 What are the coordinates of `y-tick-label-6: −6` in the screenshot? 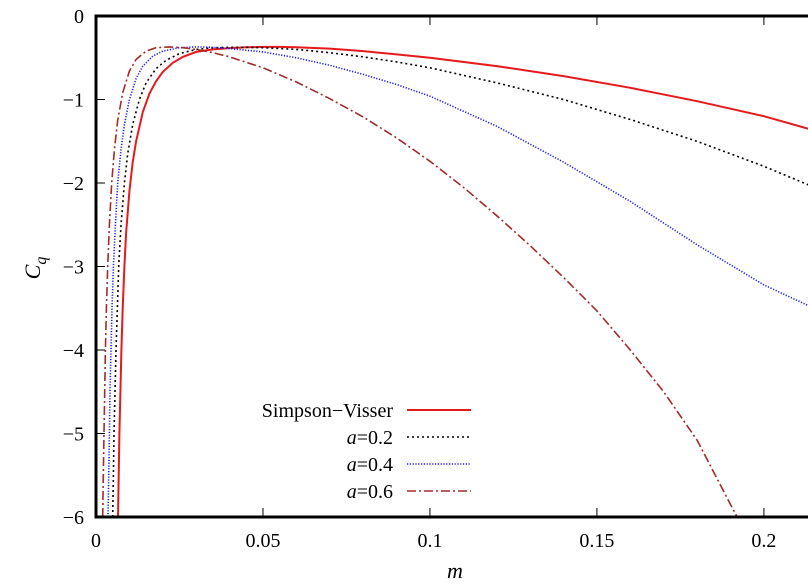 It's located at (73, 518).